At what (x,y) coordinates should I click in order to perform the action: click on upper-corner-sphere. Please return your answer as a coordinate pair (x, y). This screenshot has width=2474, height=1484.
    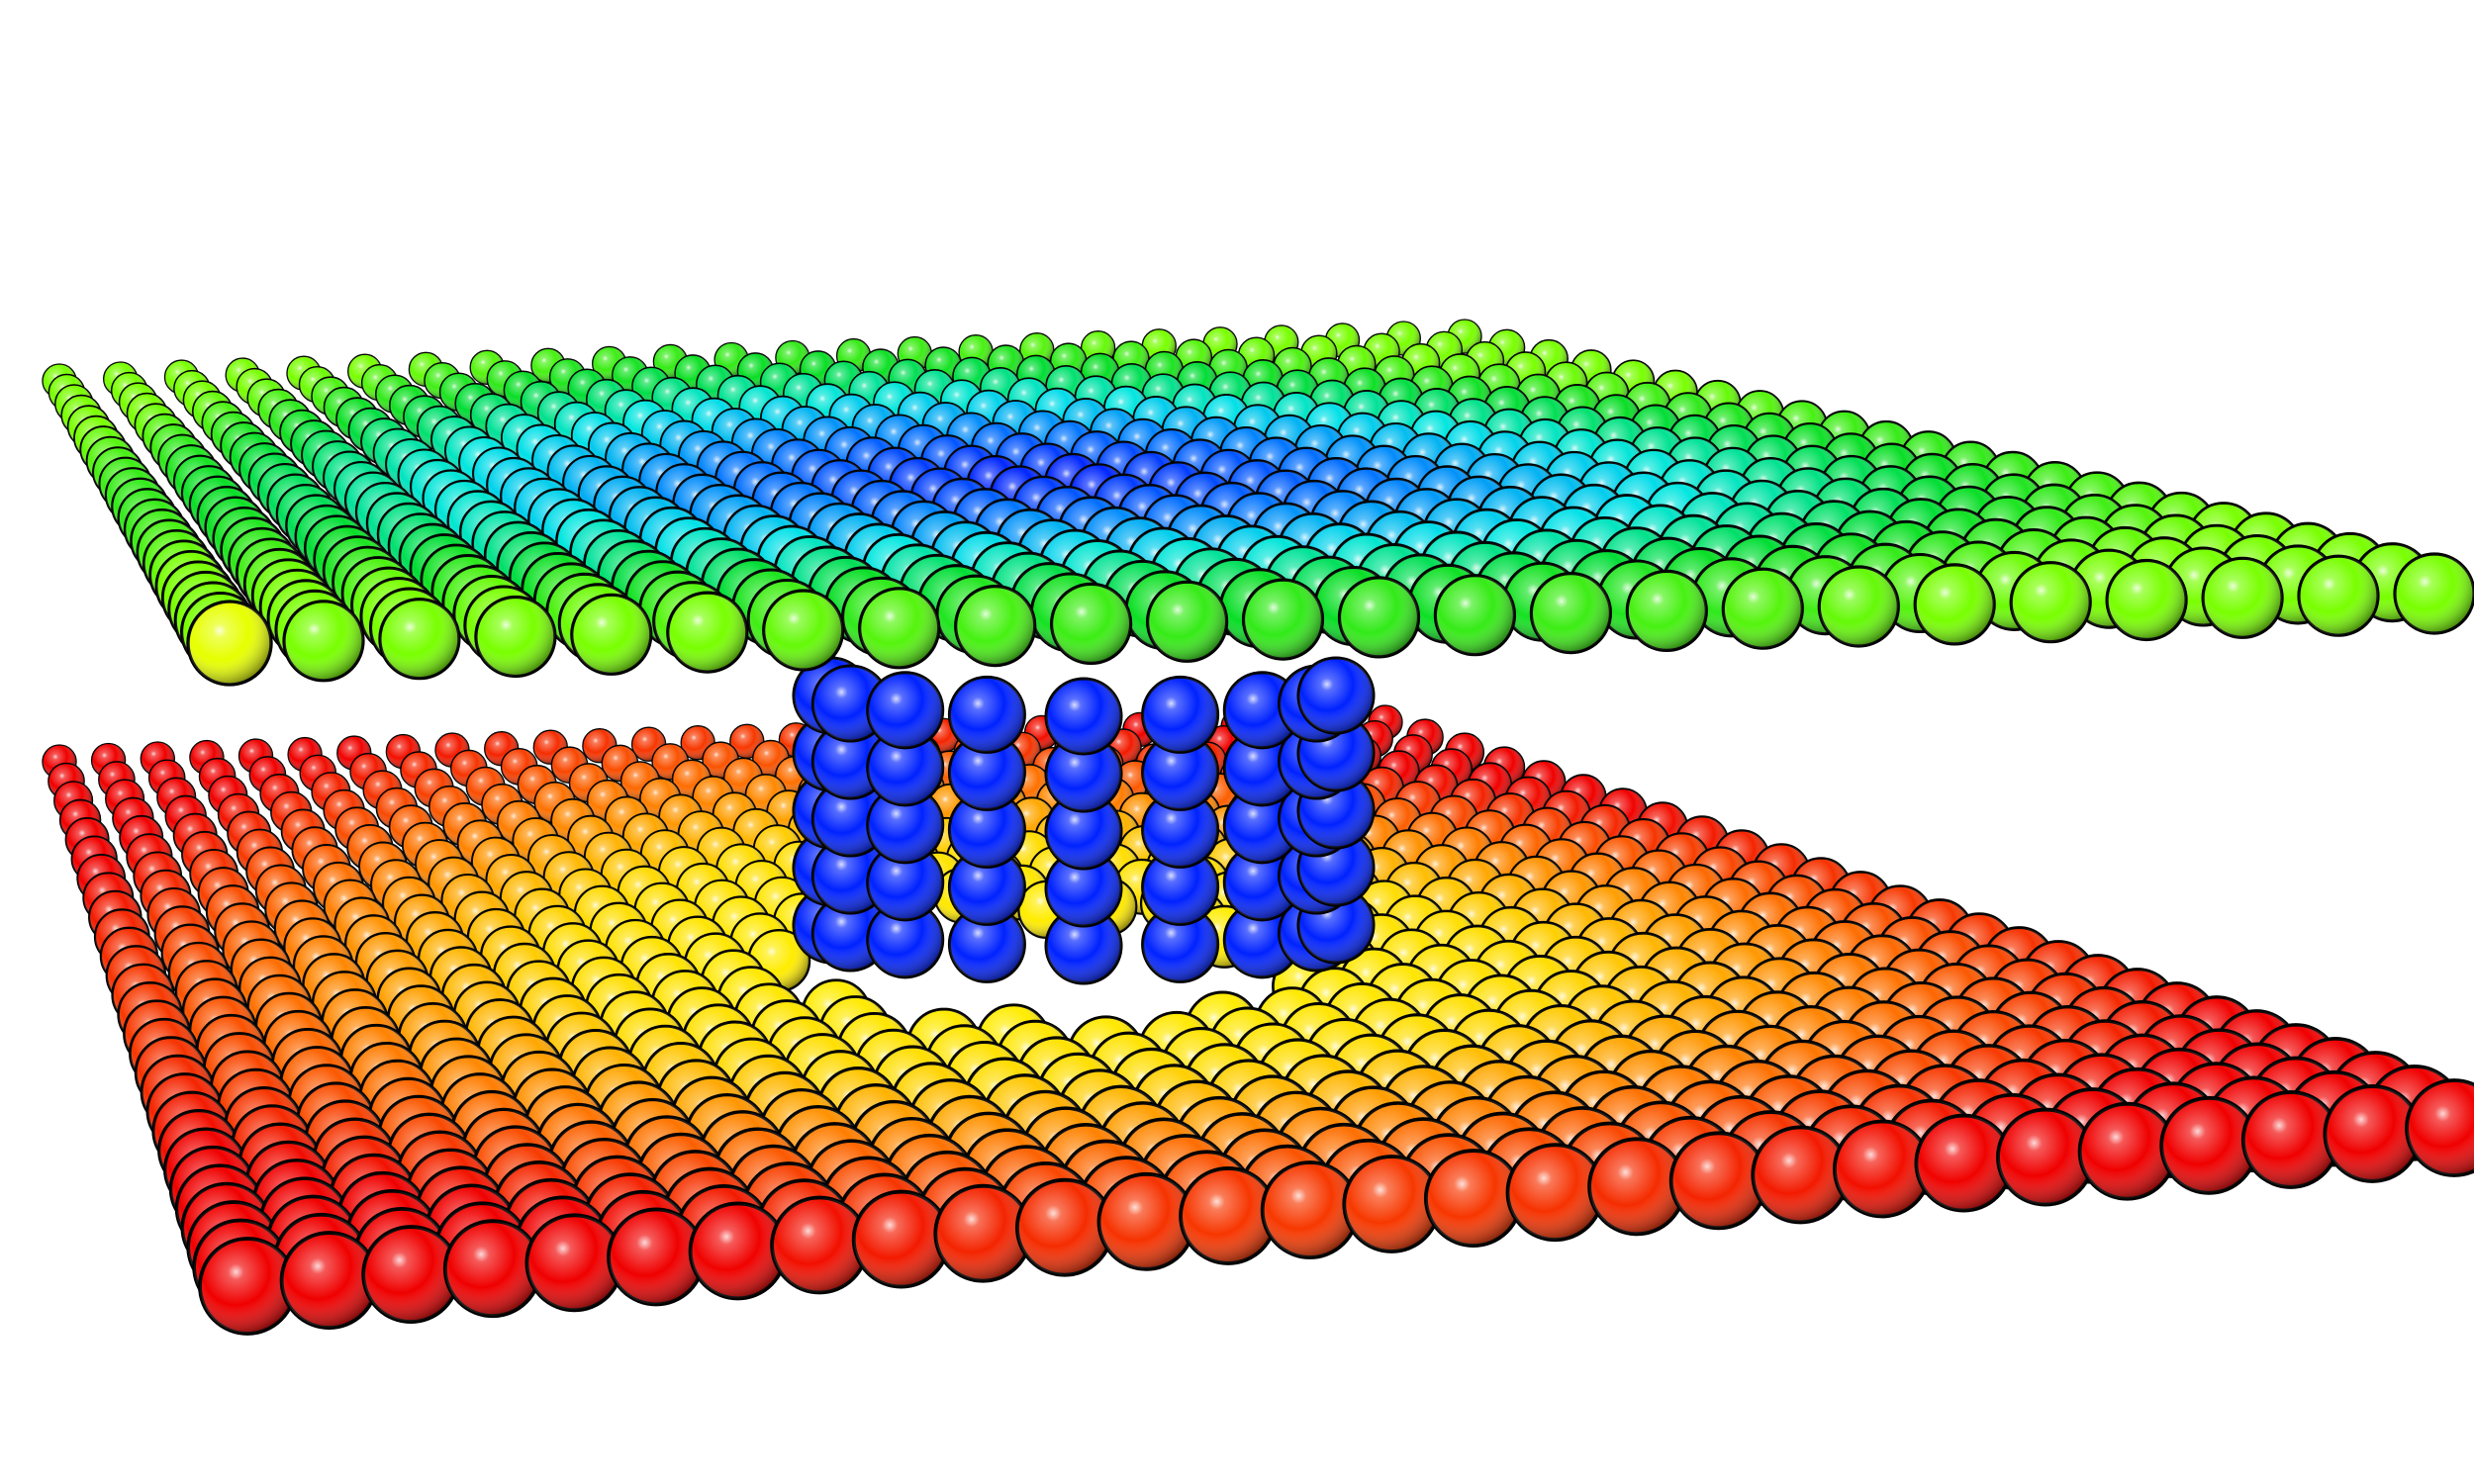
    Looking at the image, I should click on (230, 643).